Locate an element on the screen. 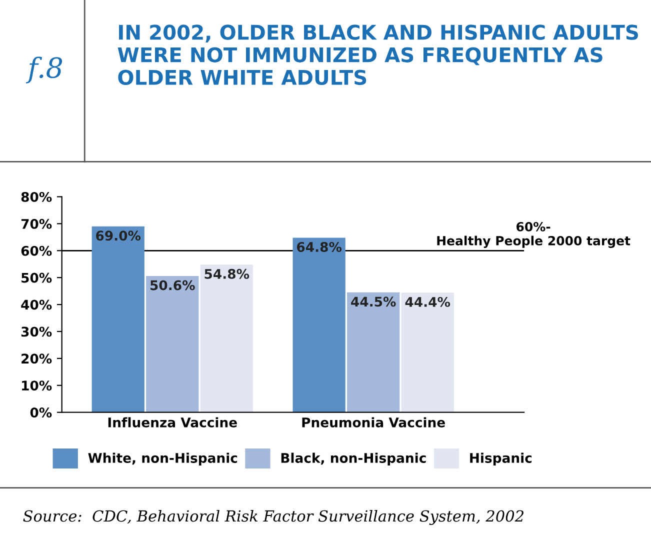 This screenshot has width=651, height=539. source-note: Source: CDC, Behavioral Risk Factor Surveillance System, 2002 is located at coordinates (273, 517).